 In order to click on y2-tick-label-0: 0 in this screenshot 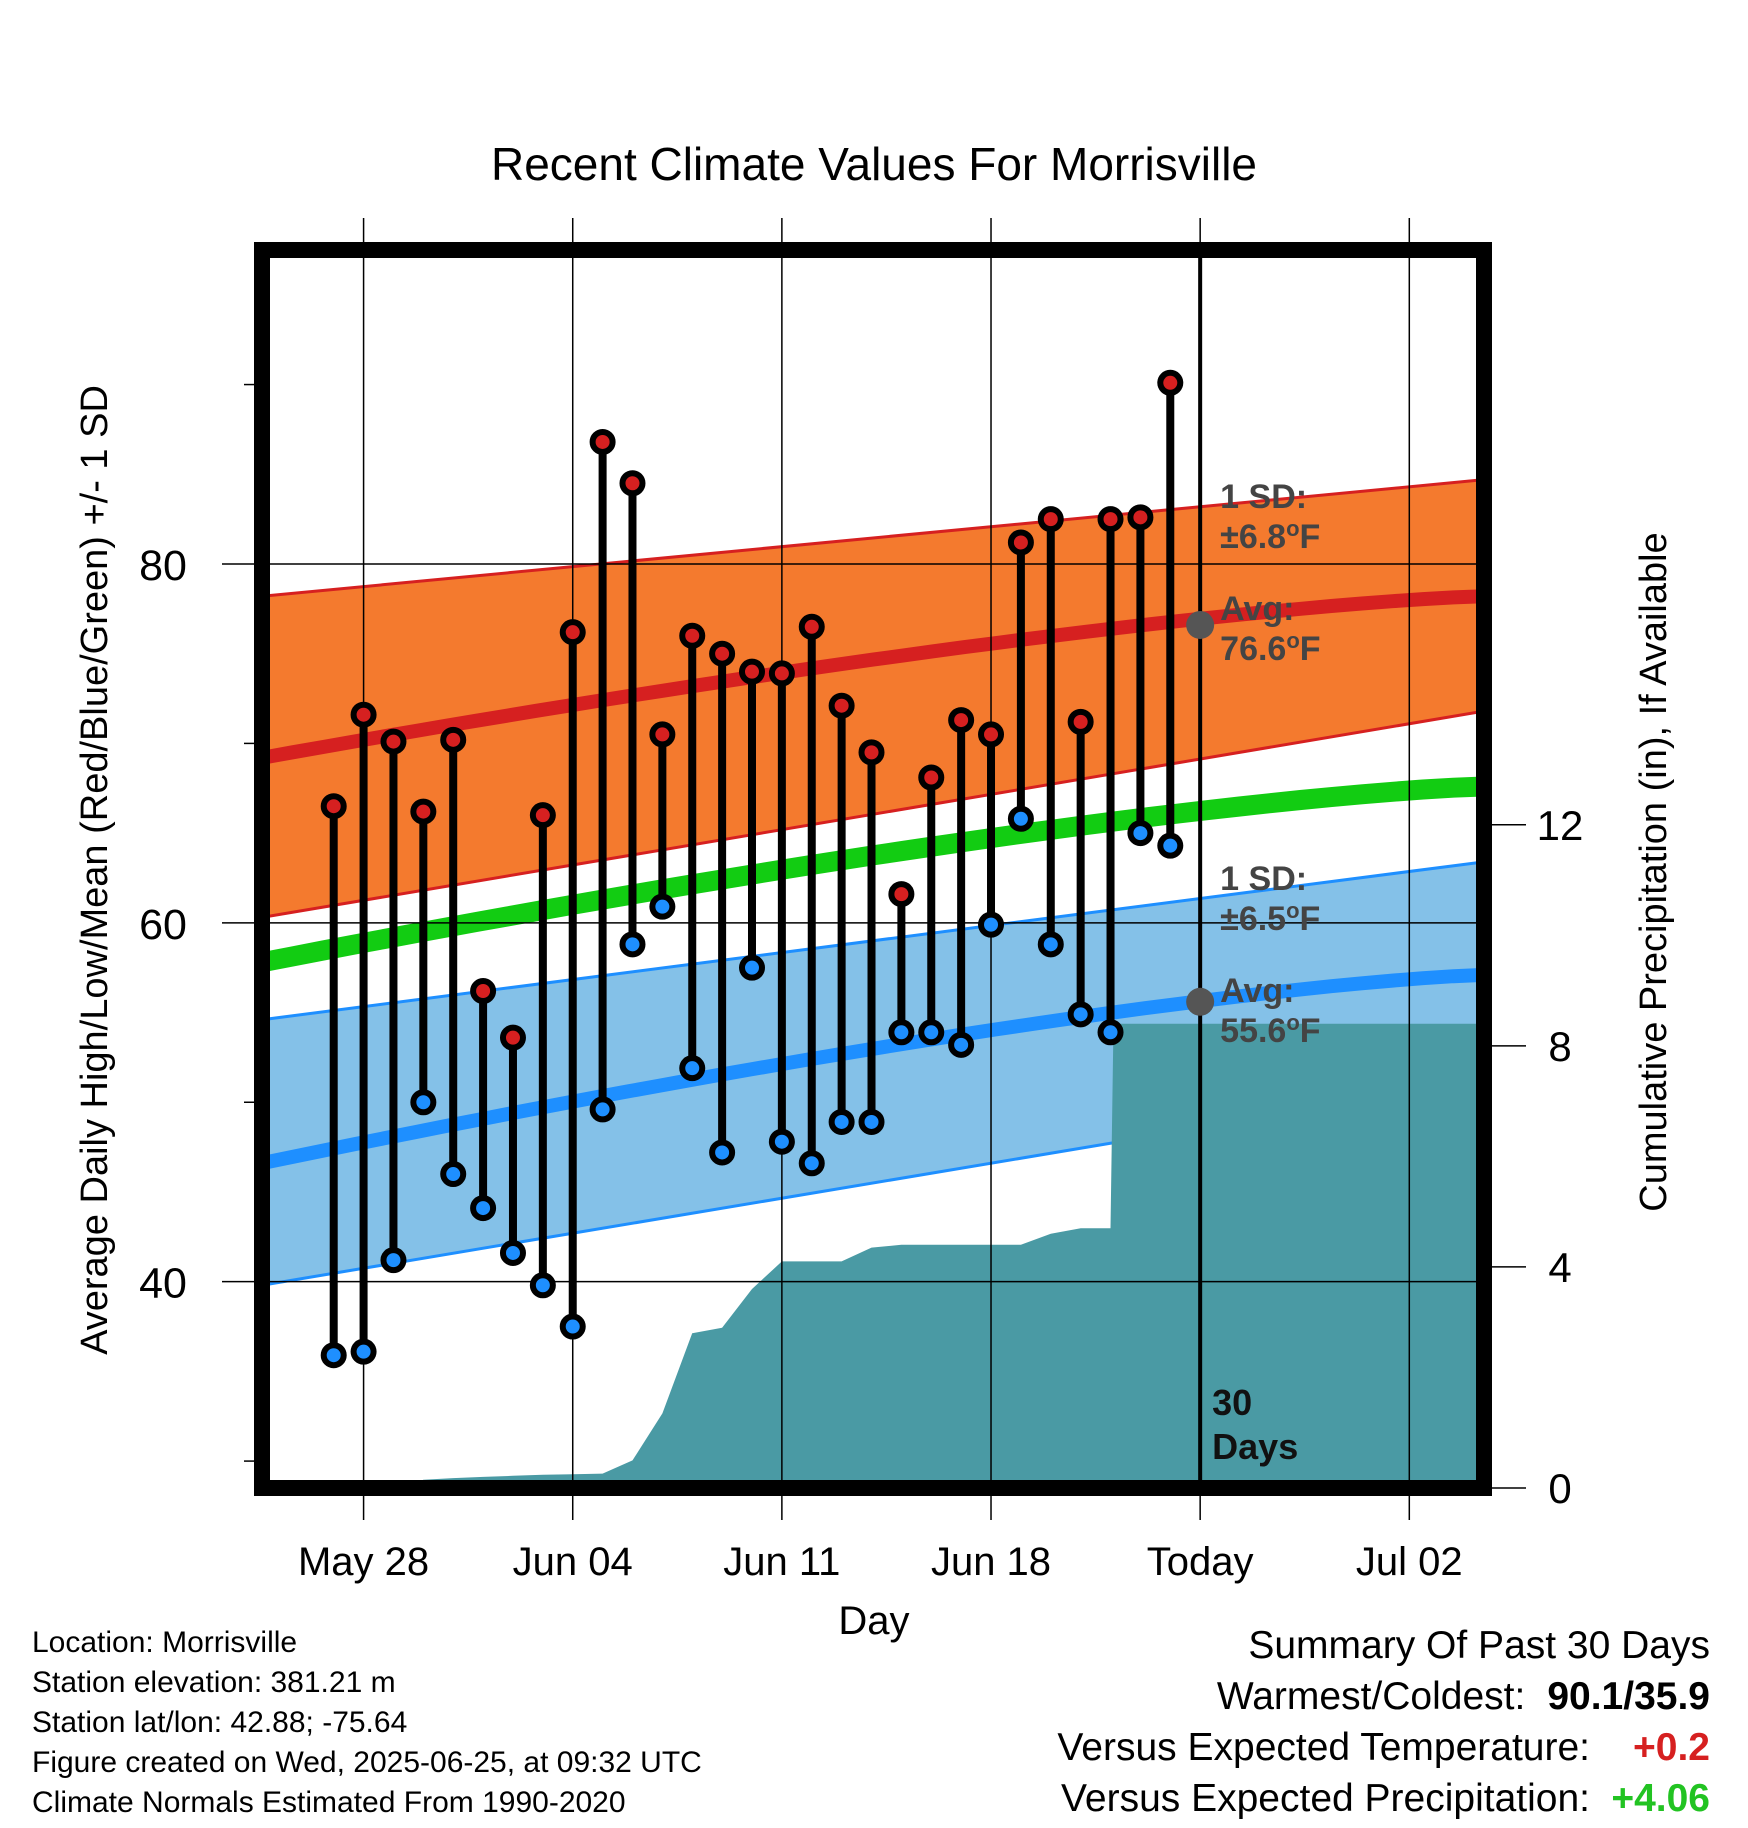, I will do `click(1559, 1488)`.